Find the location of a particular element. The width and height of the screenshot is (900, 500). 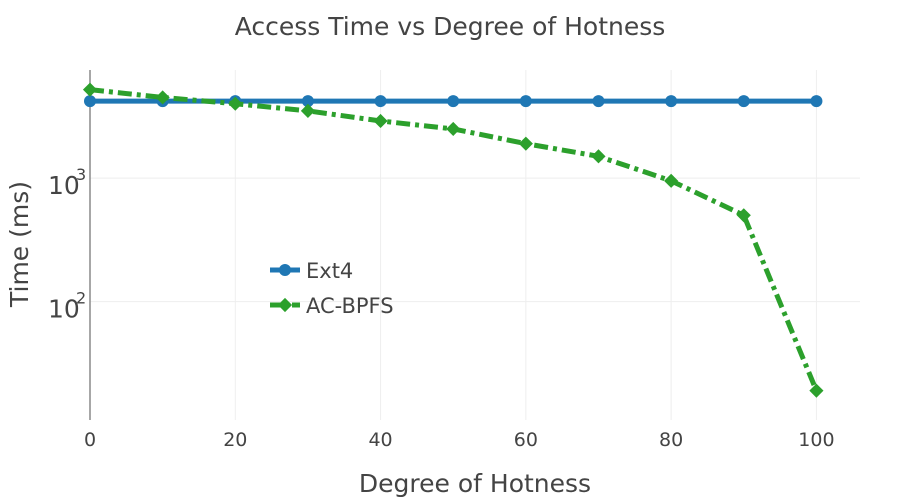

y-tick-exponent: 2 is located at coordinates (81, 298).